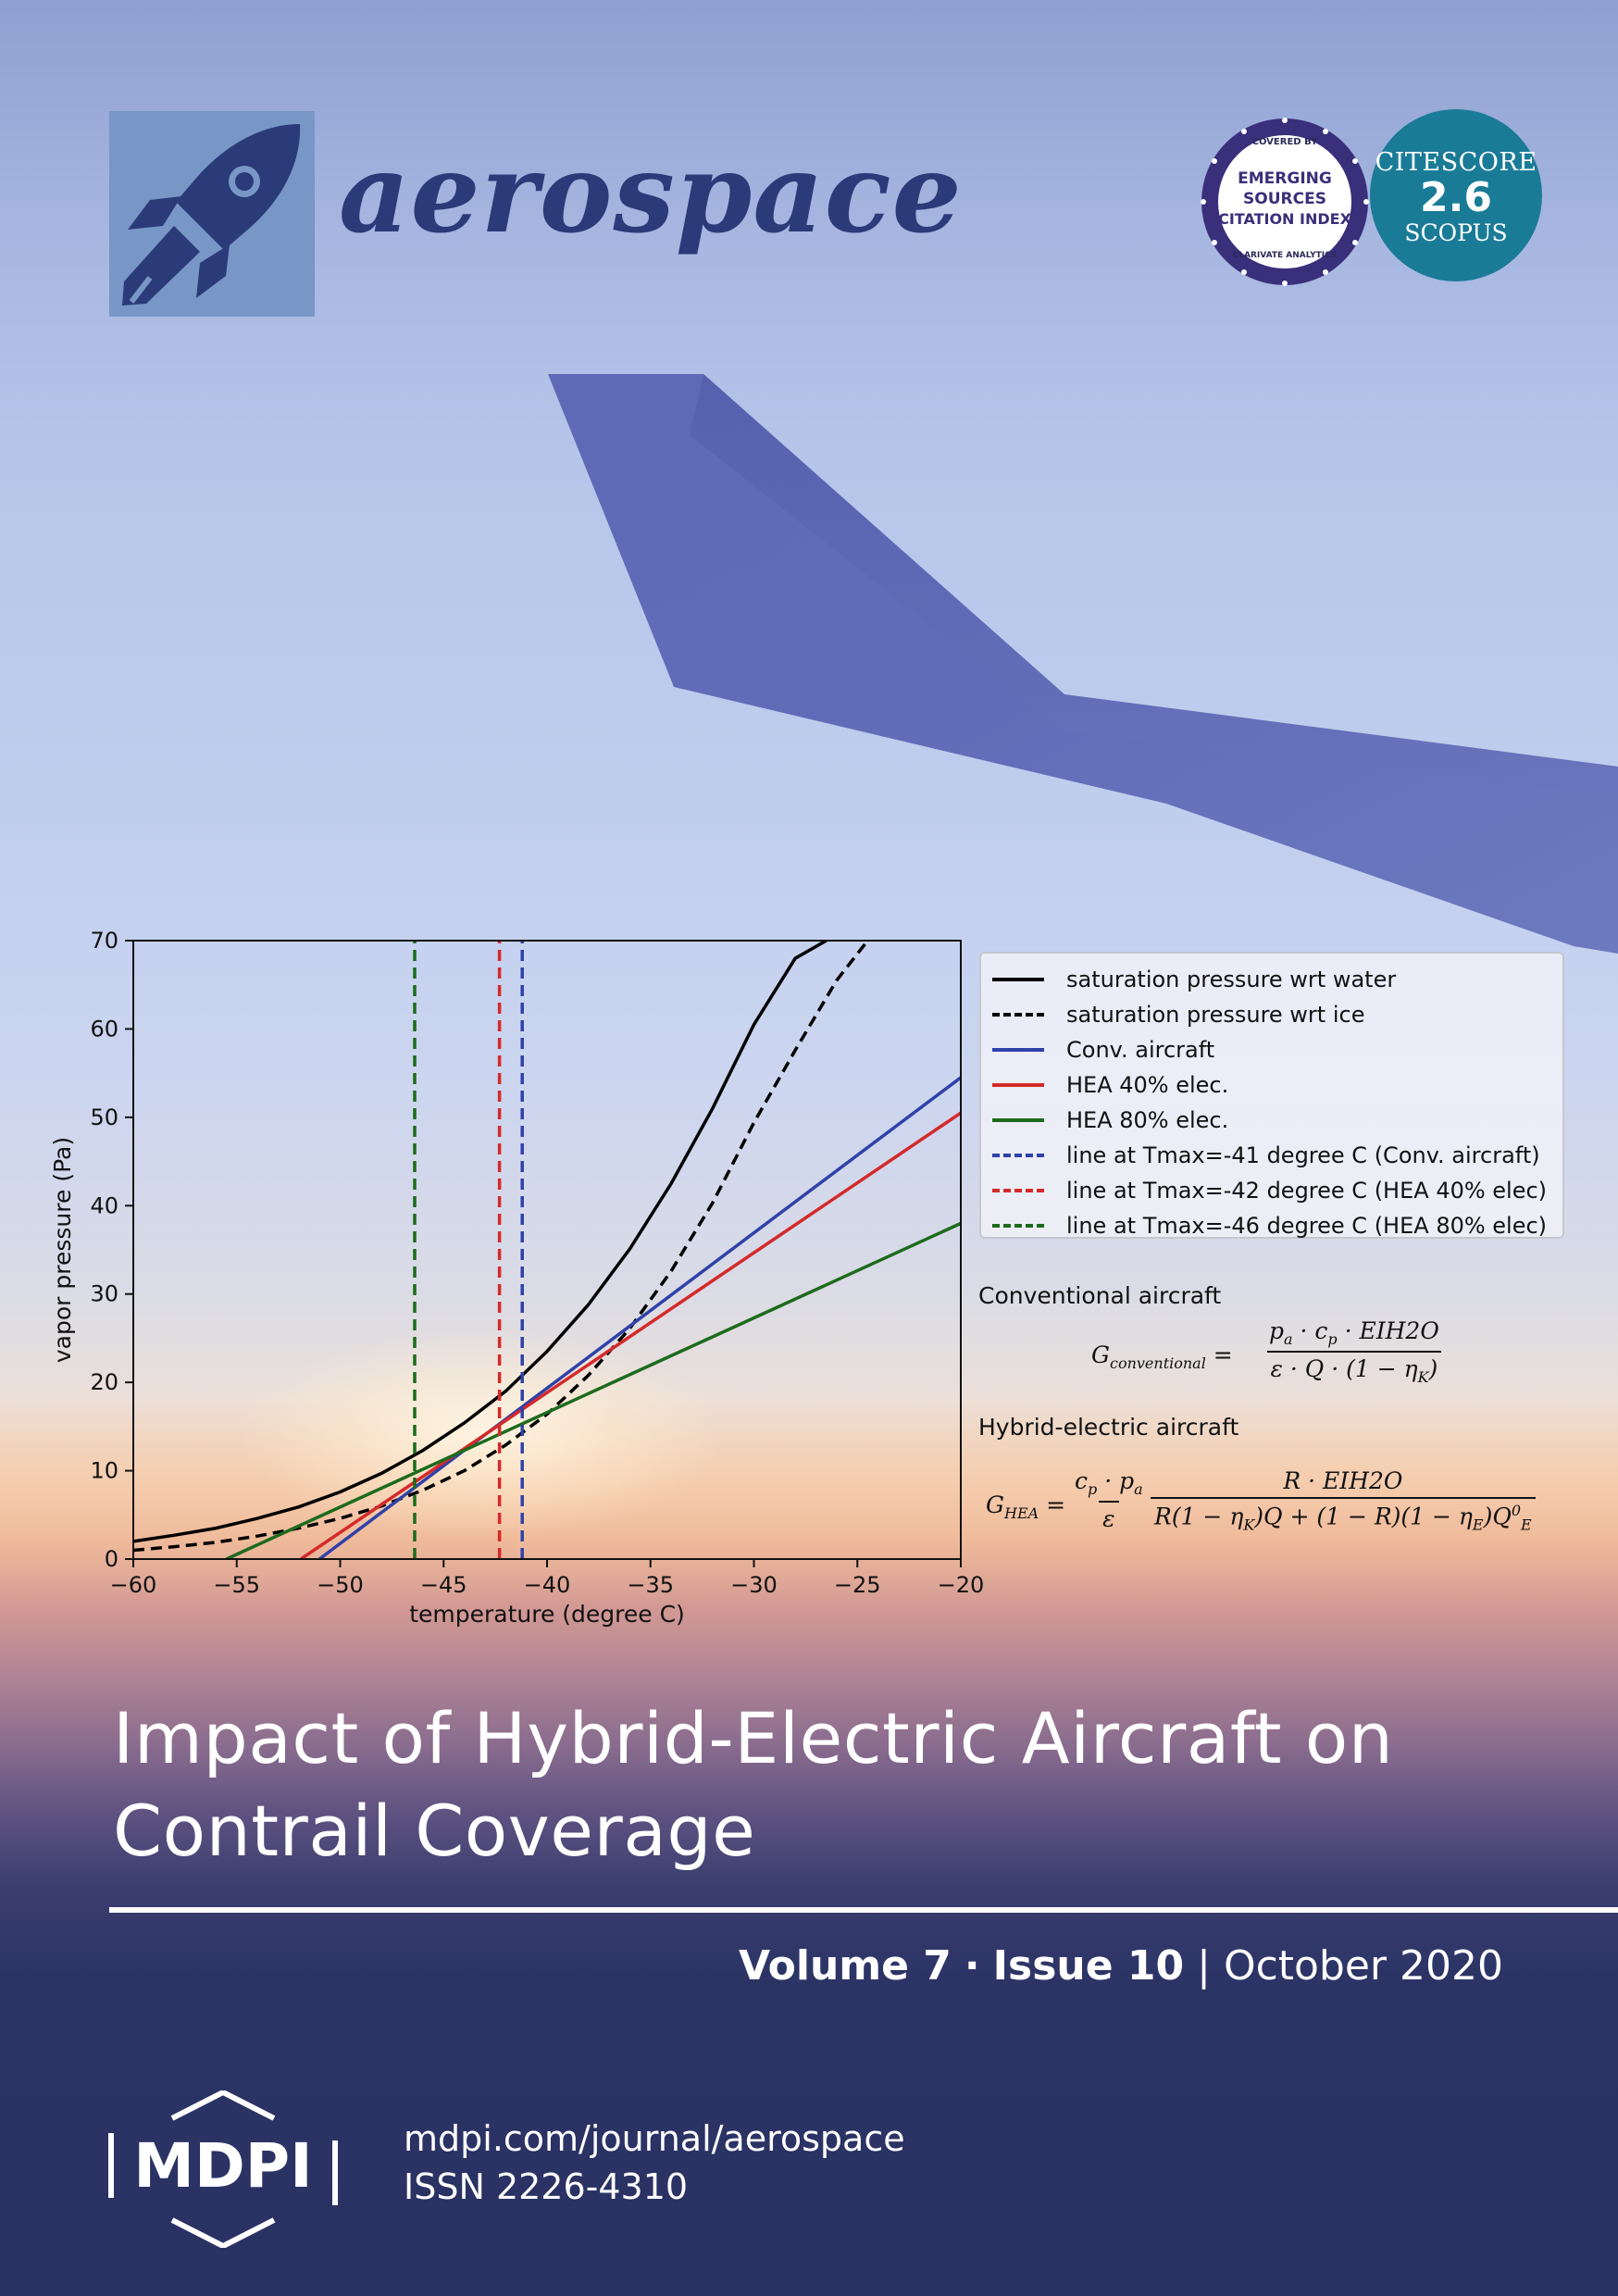  I want to click on legend-label: saturation pressure wrt ice, so click(1215, 1015).